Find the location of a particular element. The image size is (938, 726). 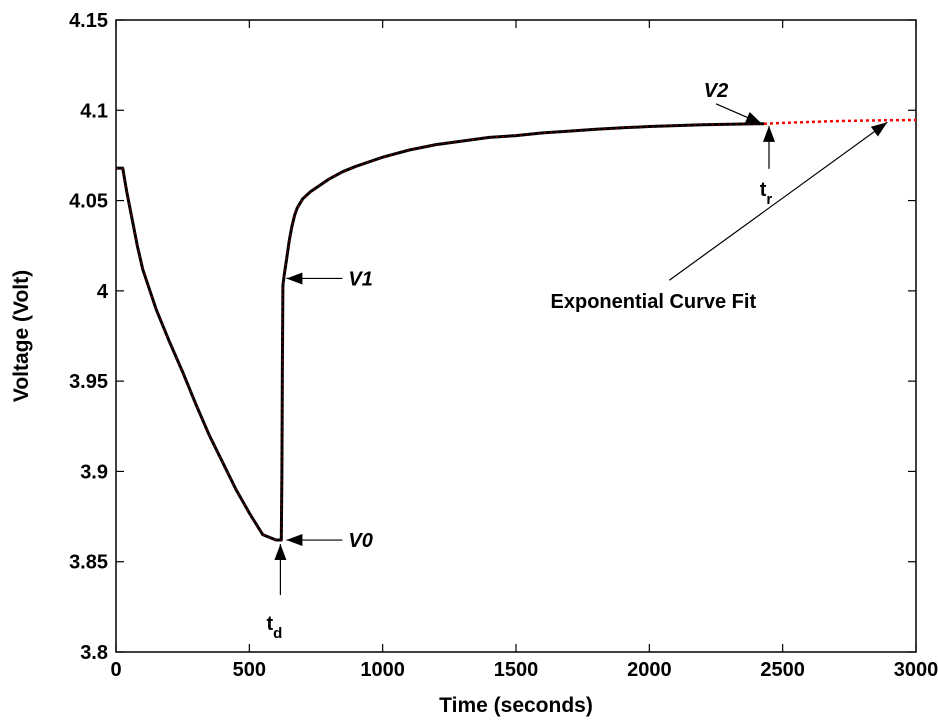

v2-arrow is located at coordinates (739, 114).